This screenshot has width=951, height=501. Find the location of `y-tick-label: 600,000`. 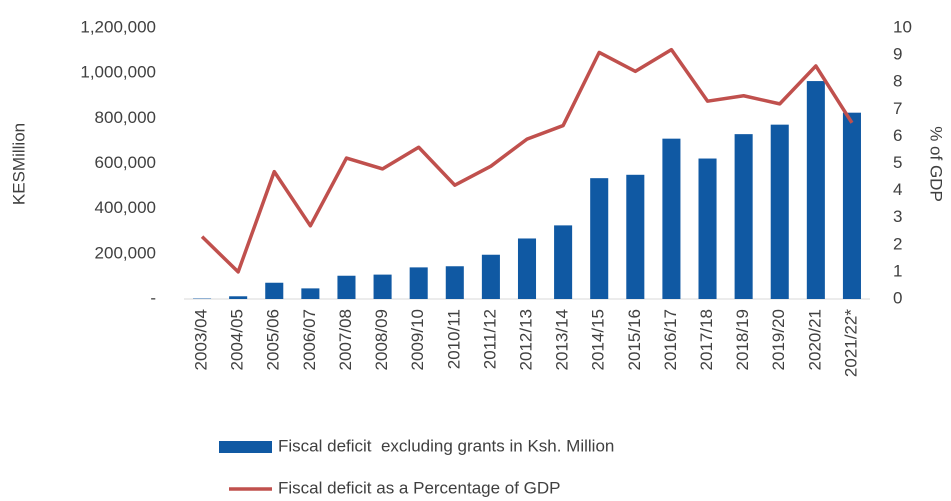

y-tick-label: 600,000 is located at coordinates (125, 162).